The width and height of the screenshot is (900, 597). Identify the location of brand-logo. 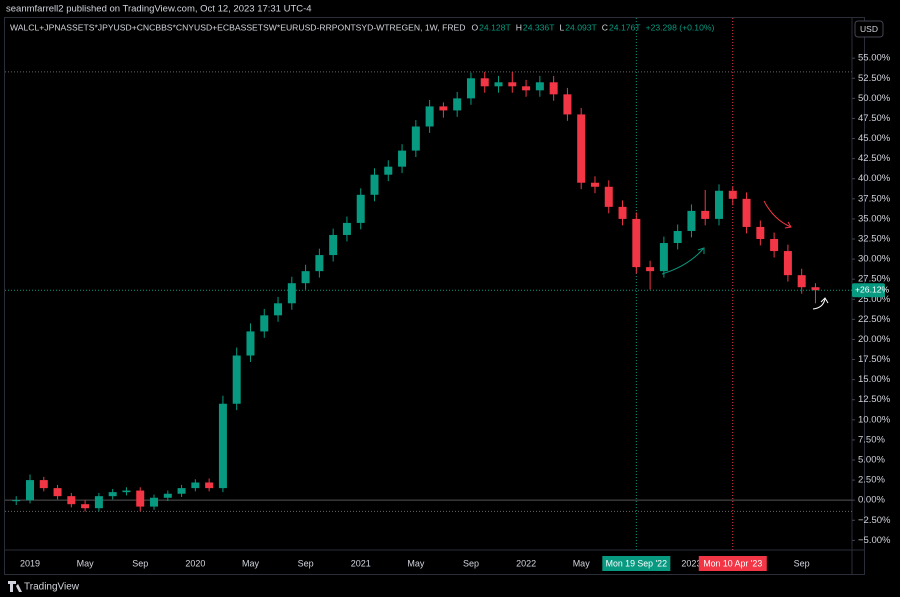
(15, 586).